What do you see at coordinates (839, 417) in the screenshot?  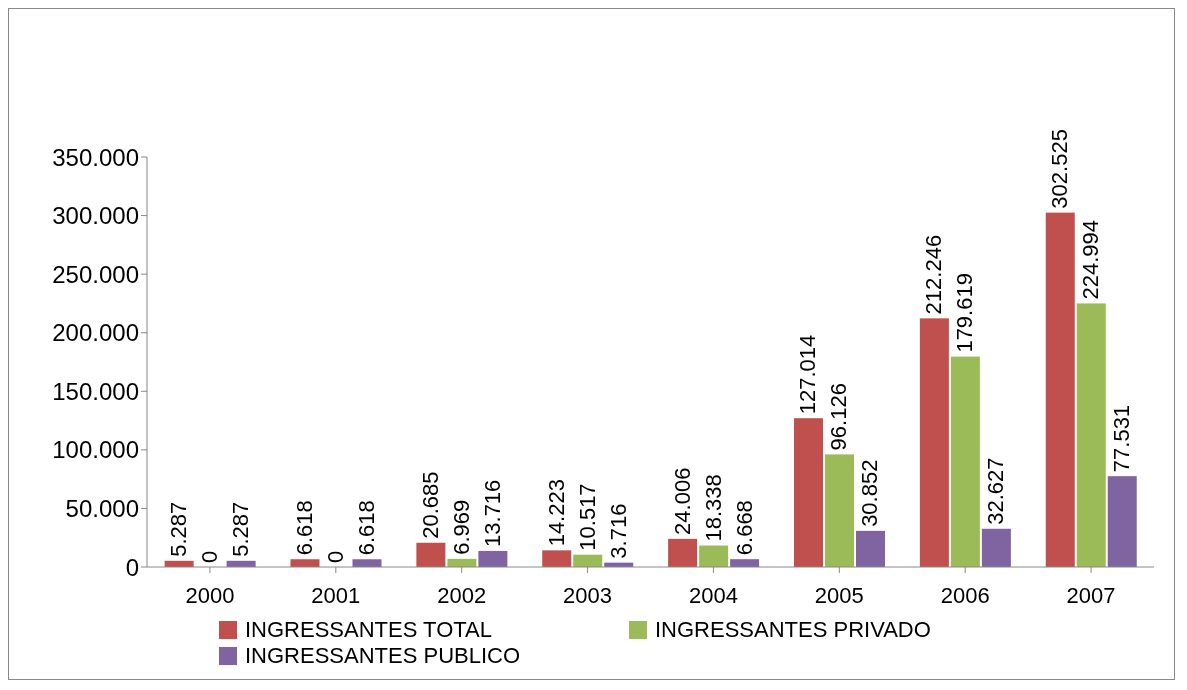 I see `data-label: 96.126` at bounding box center [839, 417].